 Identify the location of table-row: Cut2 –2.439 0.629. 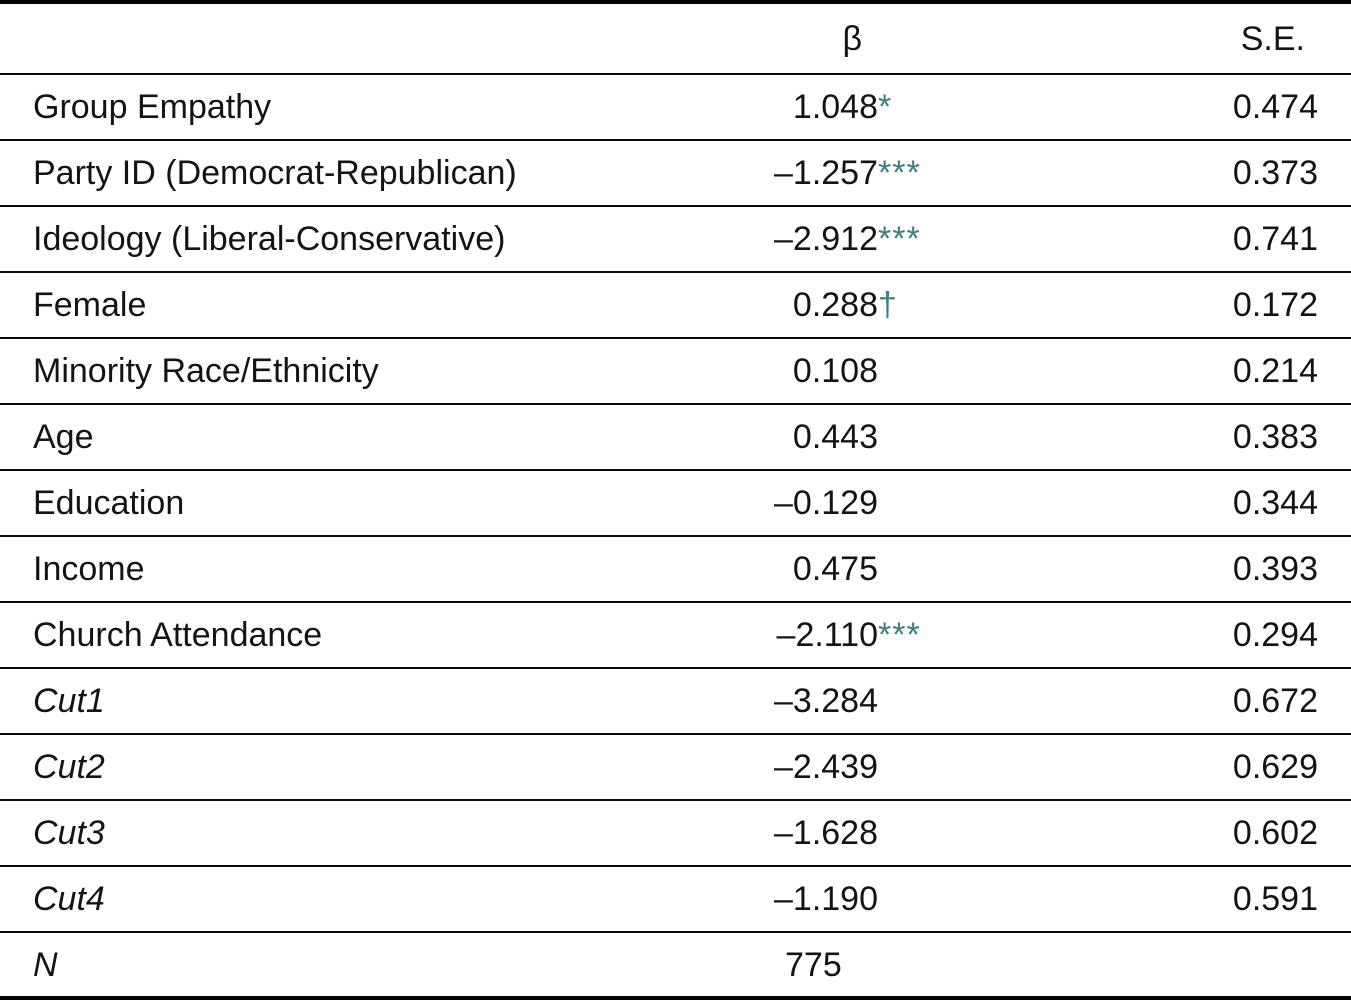
(675, 767).